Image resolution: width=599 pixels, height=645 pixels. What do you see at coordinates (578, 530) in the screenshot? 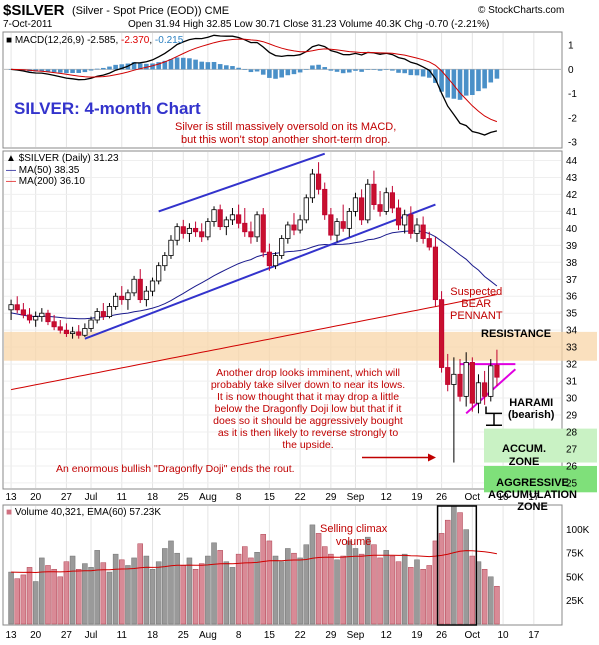
I see `volume-axis-label: 100K` at bounding box center [578, 530].